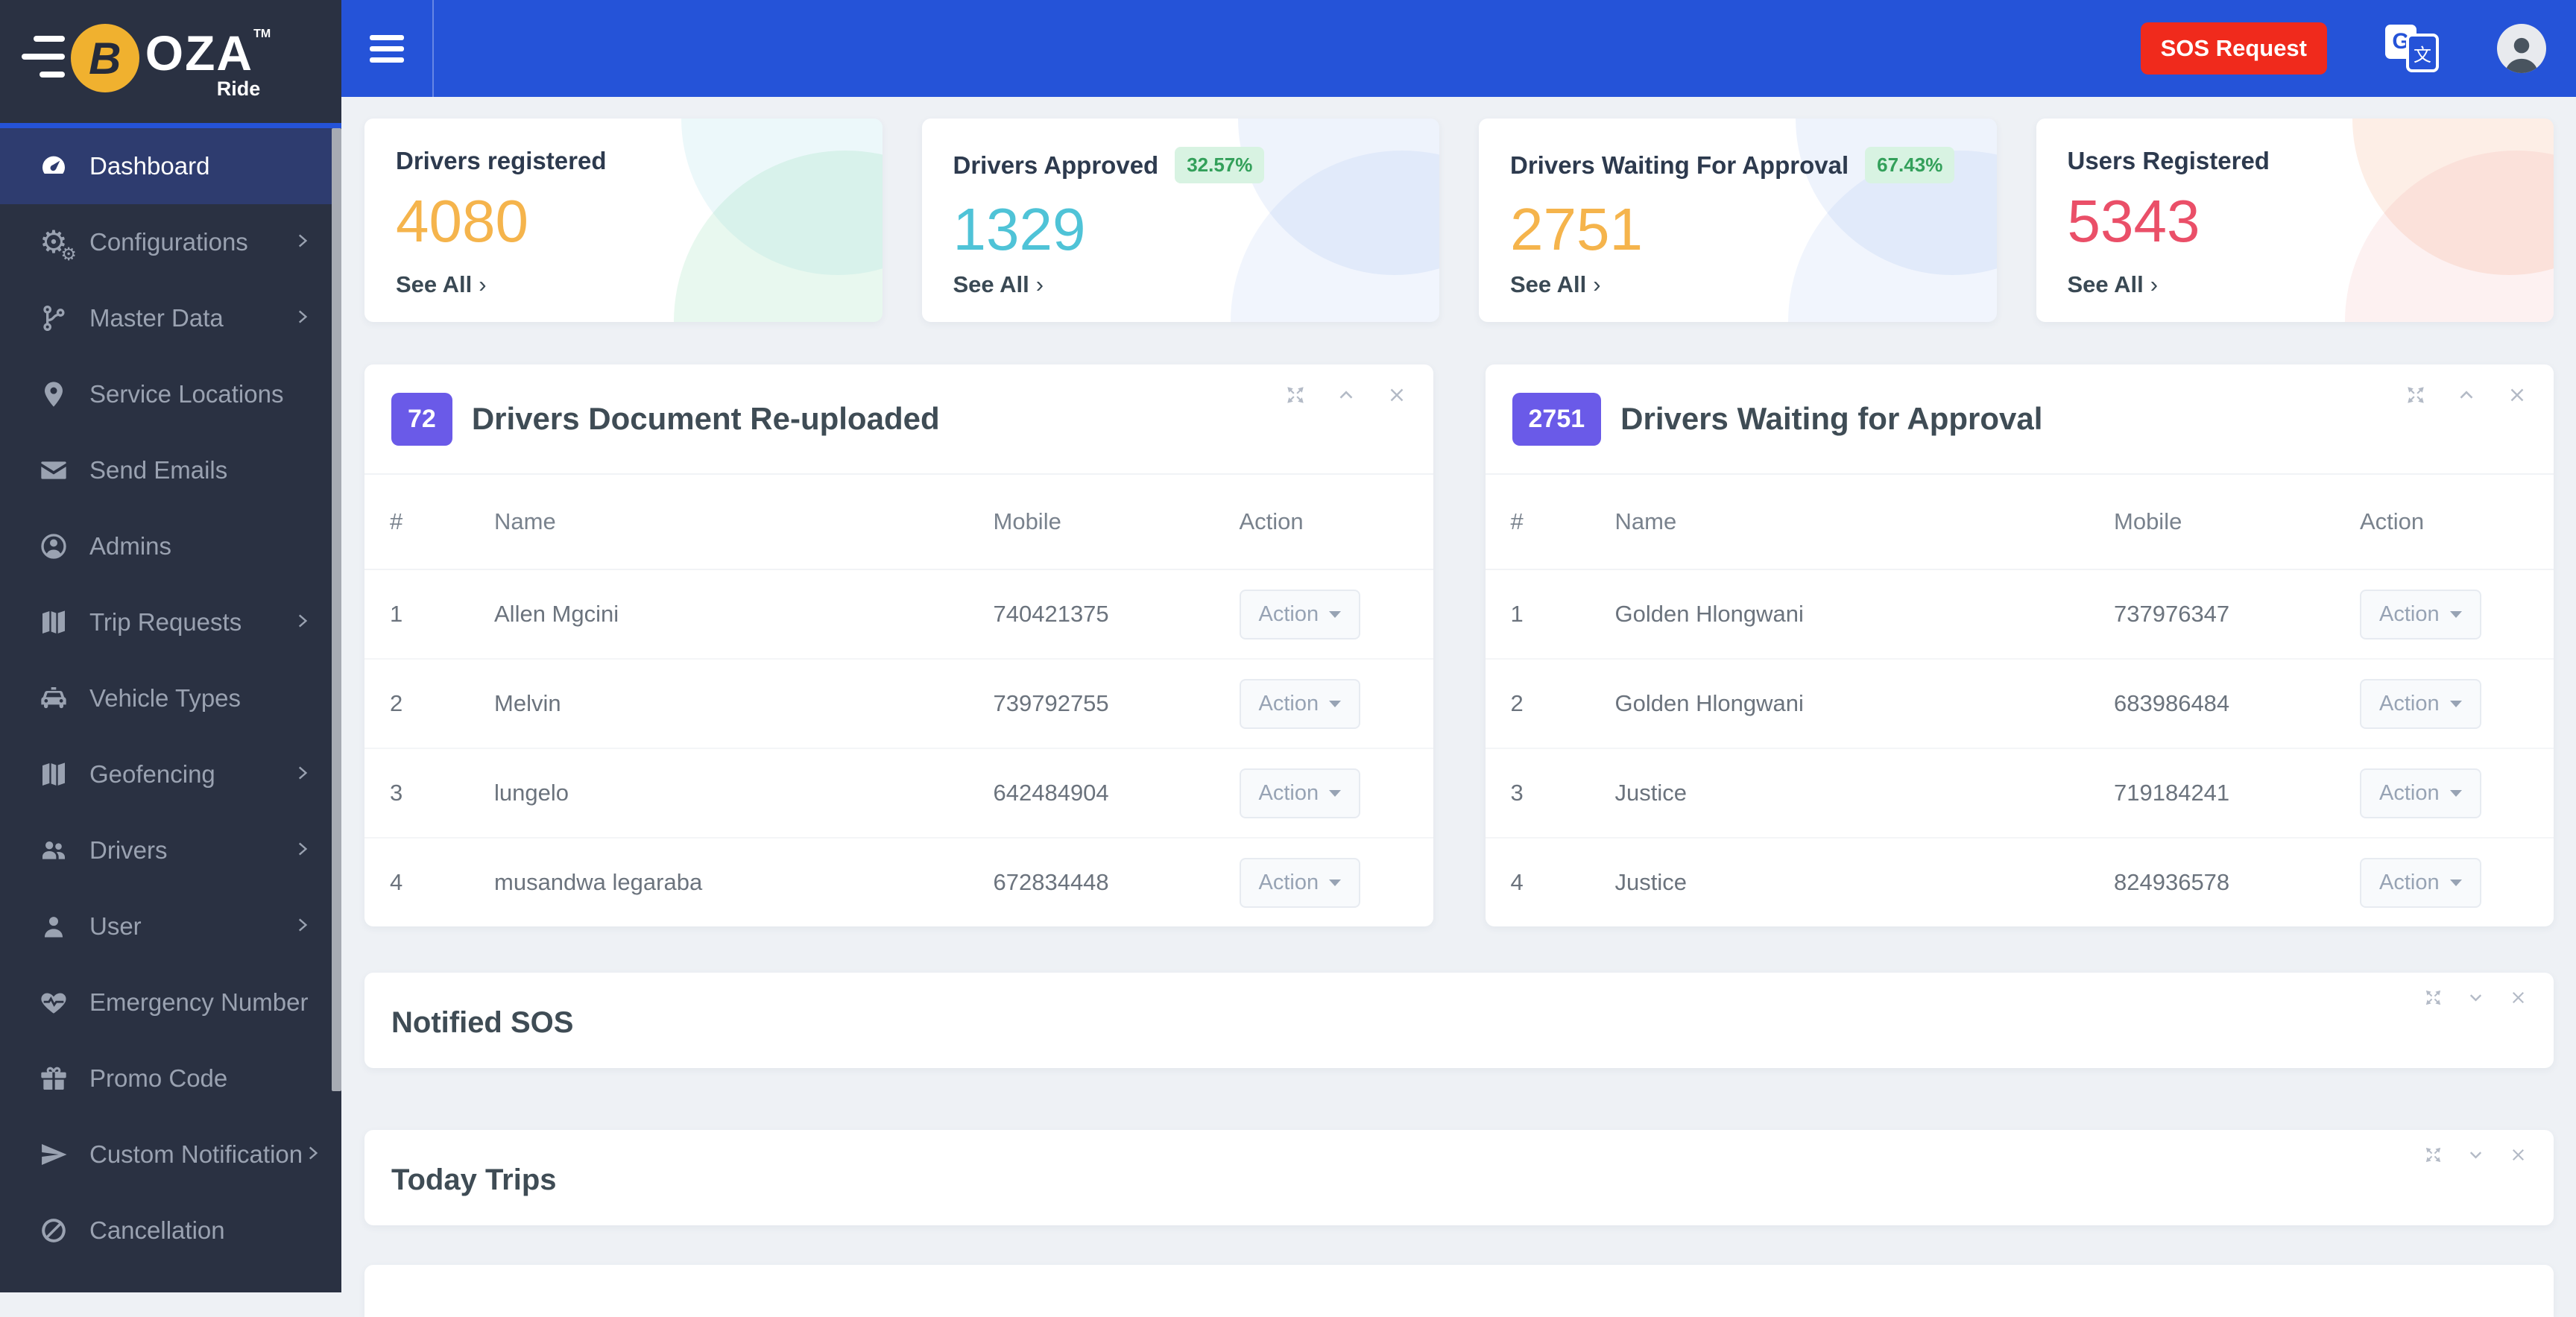  Describe the element at coordinates (898, 882) in the screenshot. I see `table-row: 4 musandwa legaraba 672834448 Action` at that location.